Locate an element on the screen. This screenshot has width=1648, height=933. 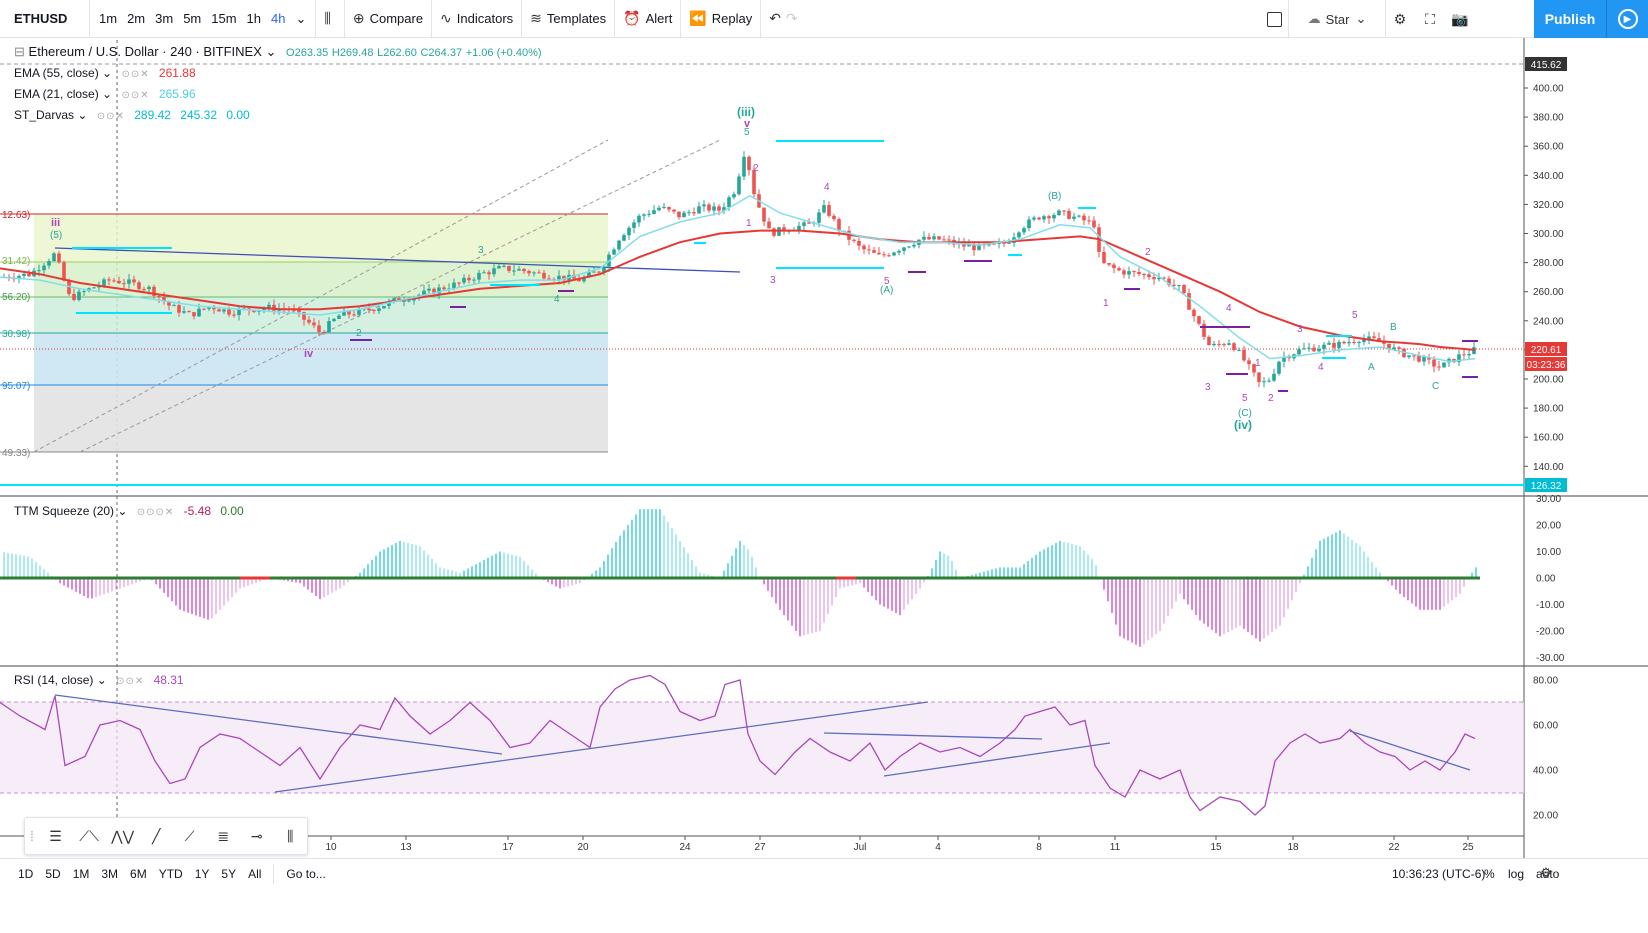
timeframe-5m: 5m is located at coordinates (192, 18).